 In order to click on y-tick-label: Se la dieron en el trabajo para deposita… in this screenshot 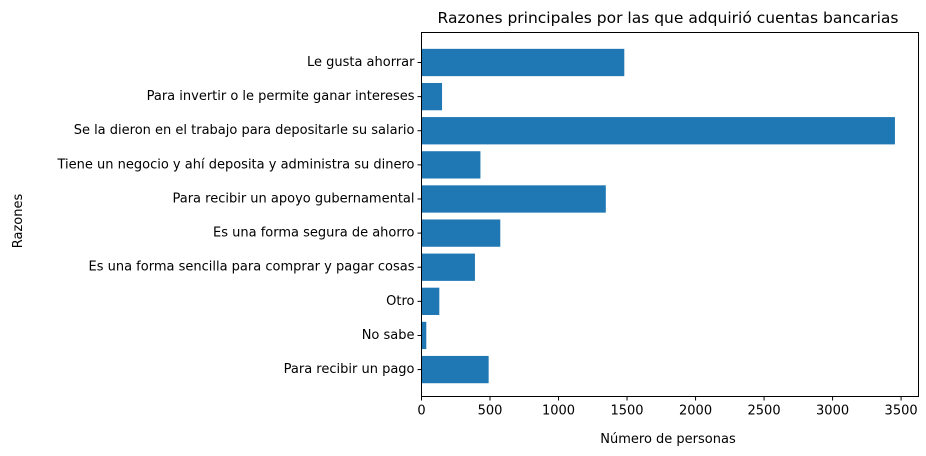, I will do `click(244, 130)`.